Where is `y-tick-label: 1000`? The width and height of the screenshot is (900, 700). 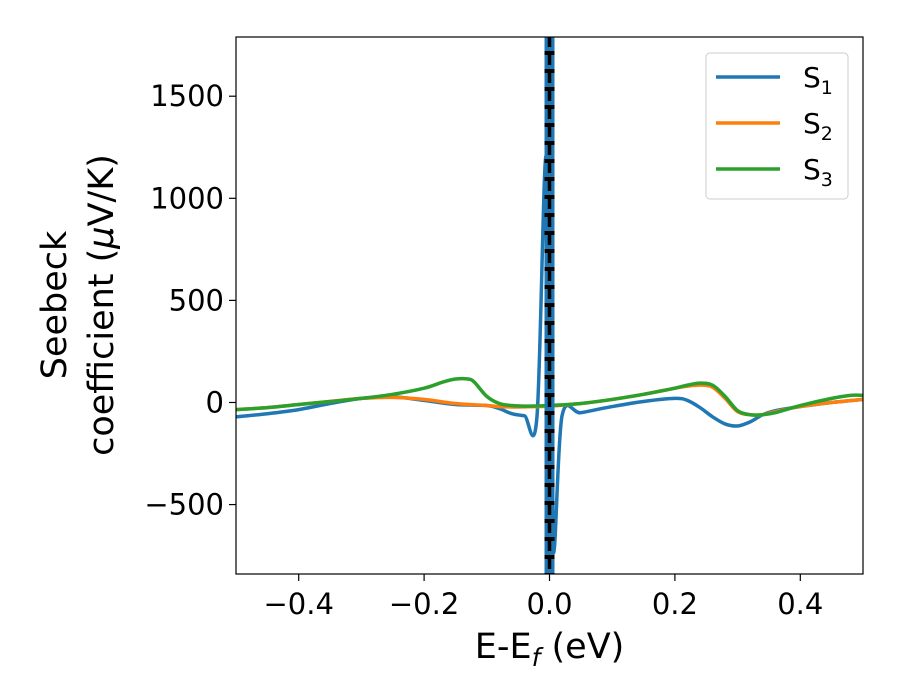
y-tick-label: 1000 is located at coordinates (187, 198).